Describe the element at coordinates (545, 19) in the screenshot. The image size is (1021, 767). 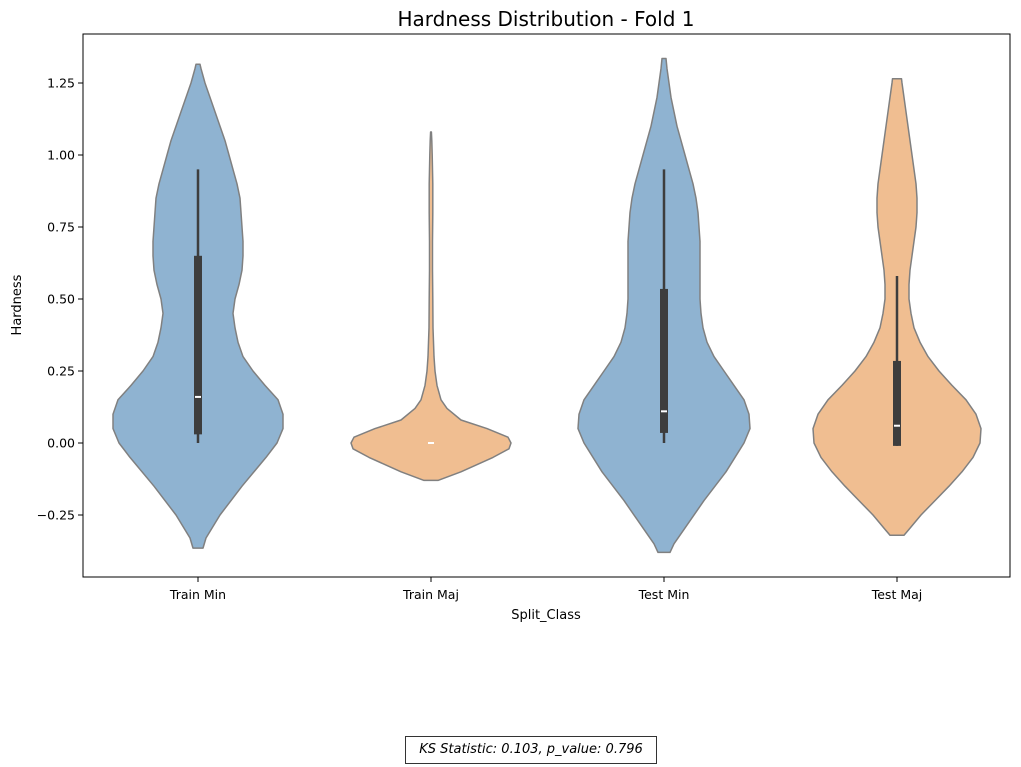
I see `chart-title: Hardness Distribution - Fold 1` at that location.